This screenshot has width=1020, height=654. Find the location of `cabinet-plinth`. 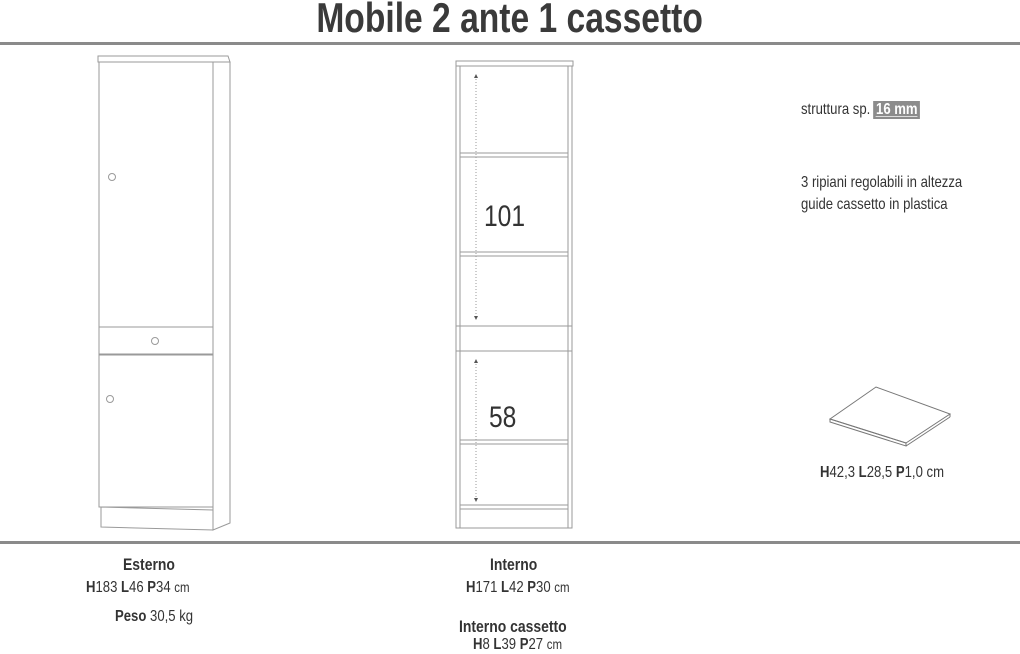

cabinet-plinth is located at coordinates (157, 518).